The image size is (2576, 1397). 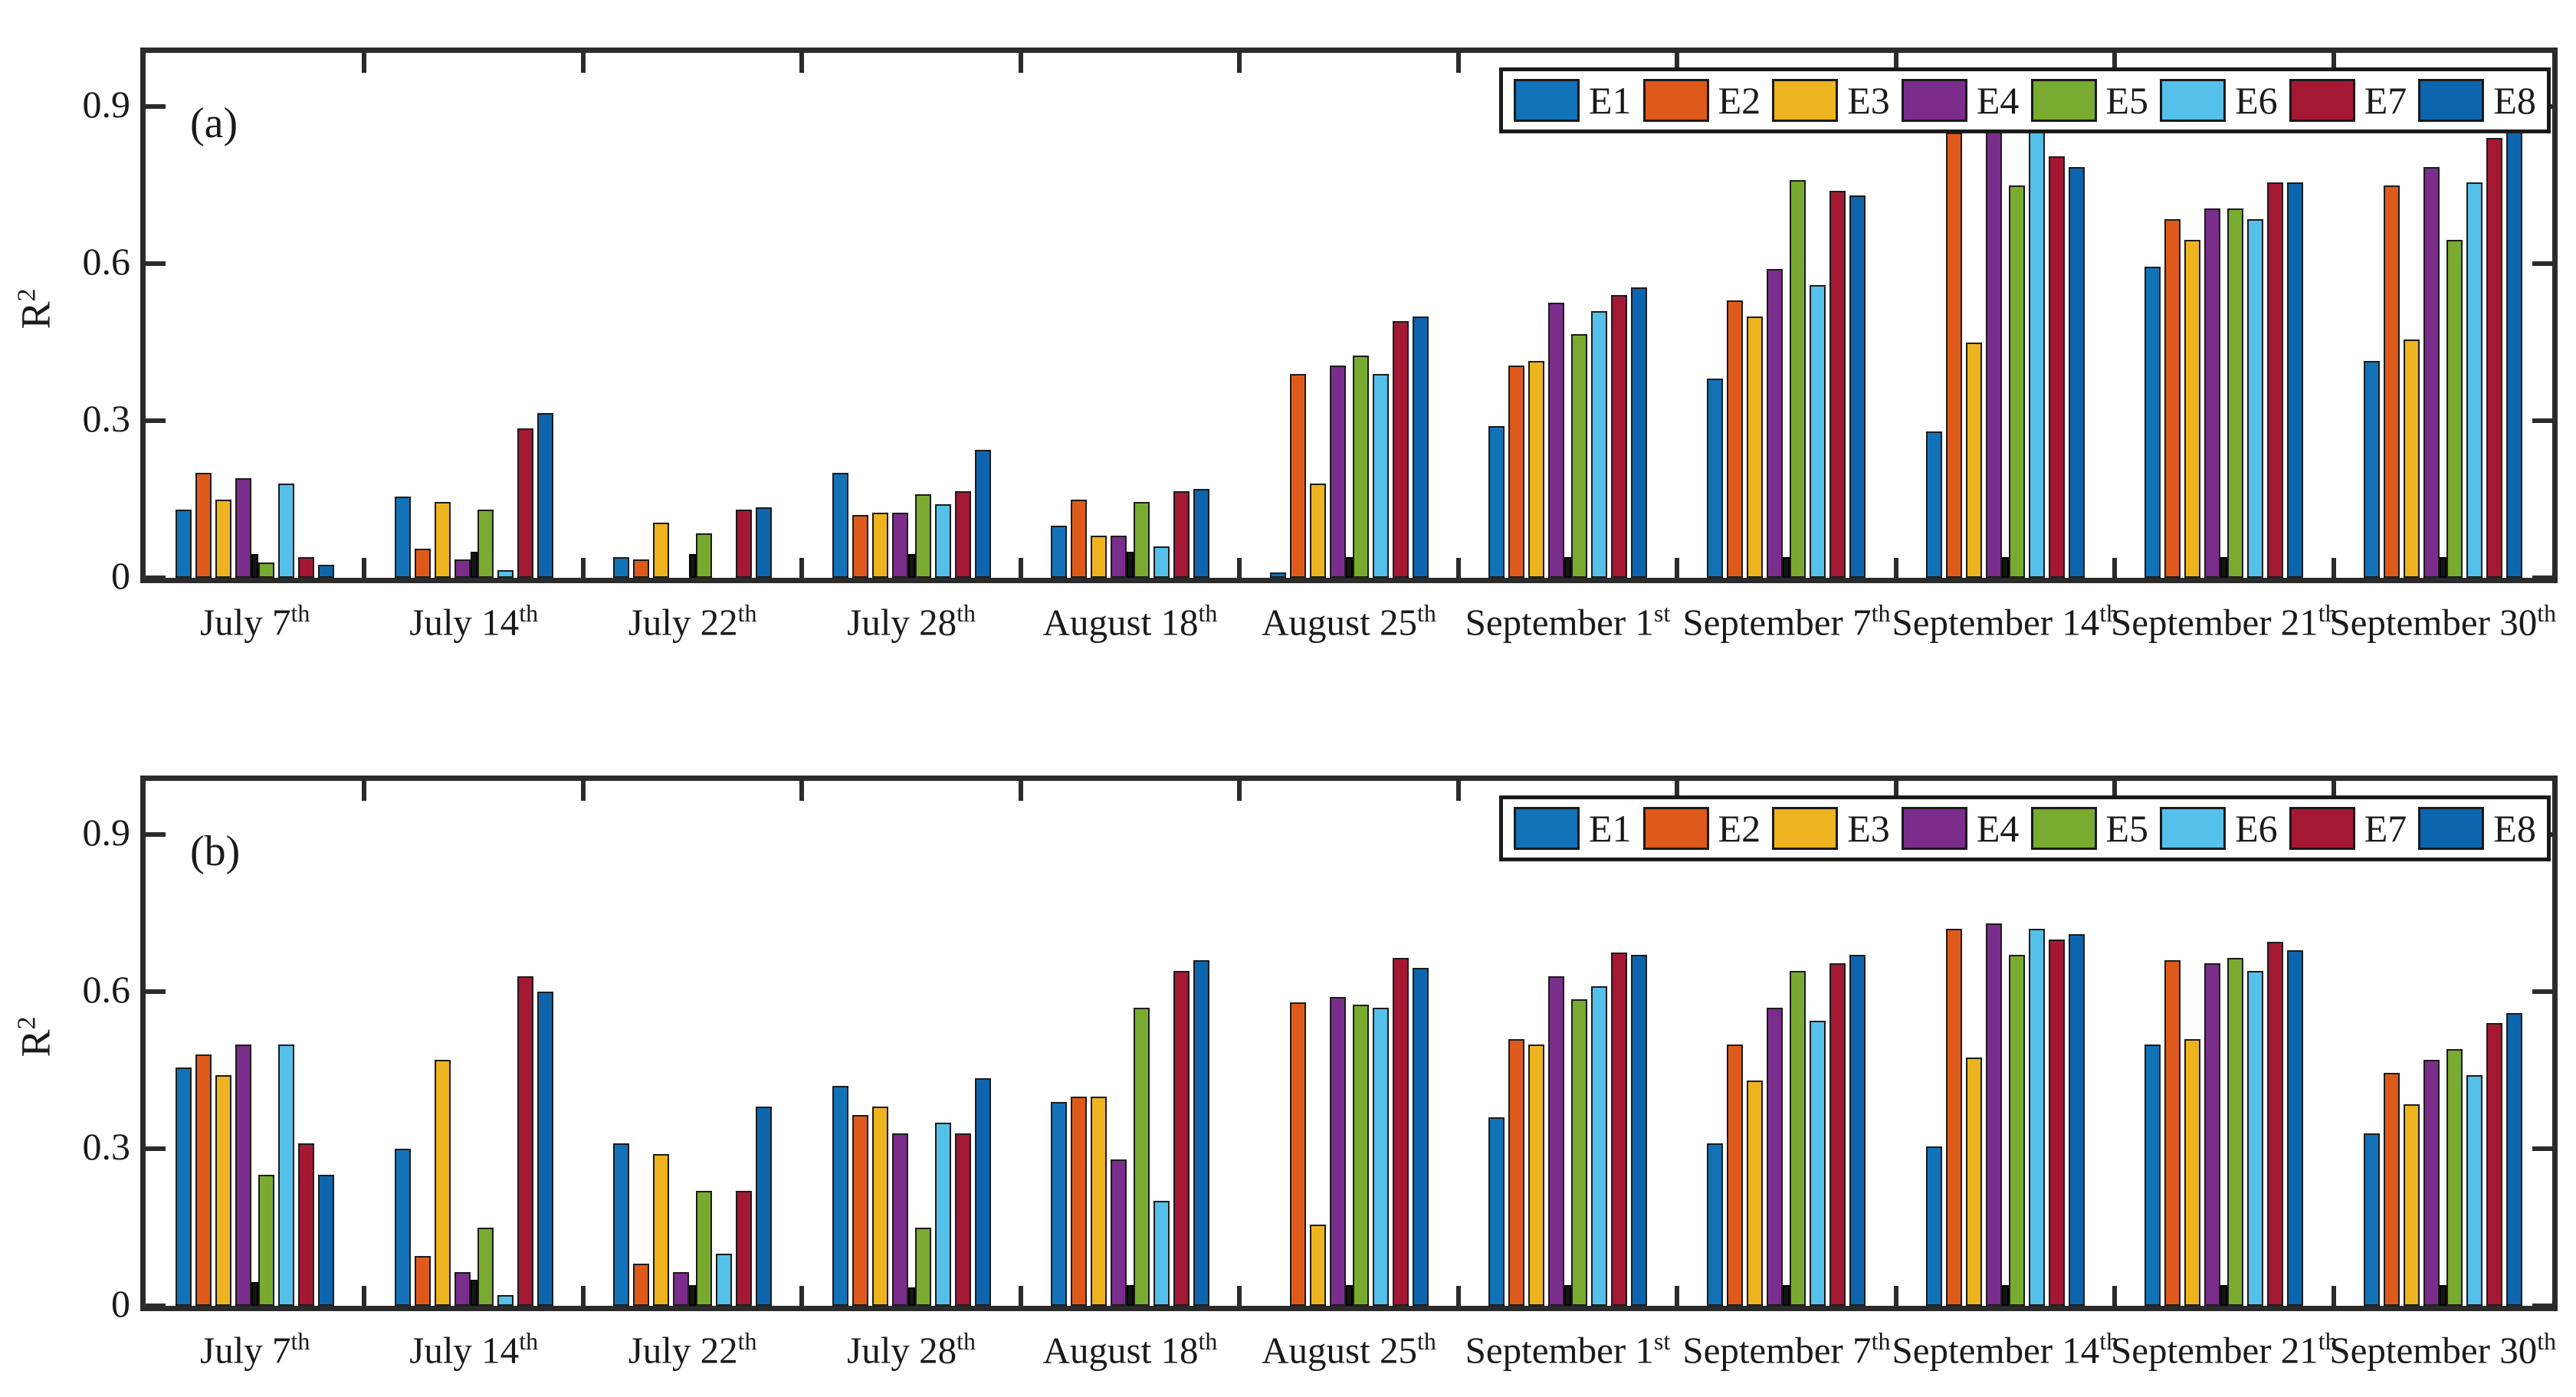 What do you see at coordinates (2224, 621) in the screenshot?
I see `x-category-label: September 21th` at bounding box center [2224, 621].